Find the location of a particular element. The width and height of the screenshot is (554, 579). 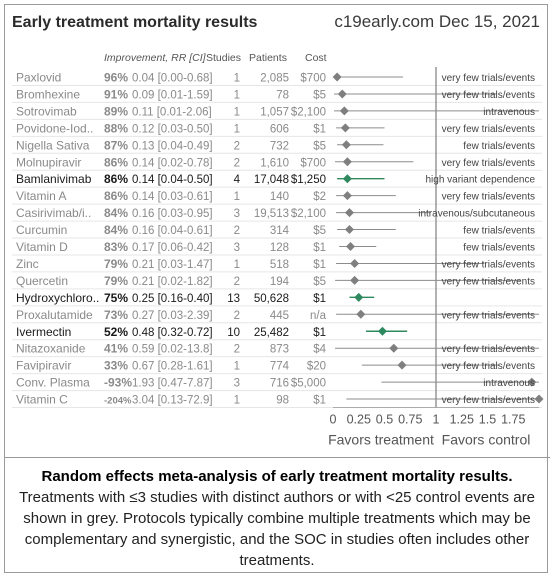

row-rr-ci: 0.14 [0.03-0.61] is located at coordinates (172, 197).